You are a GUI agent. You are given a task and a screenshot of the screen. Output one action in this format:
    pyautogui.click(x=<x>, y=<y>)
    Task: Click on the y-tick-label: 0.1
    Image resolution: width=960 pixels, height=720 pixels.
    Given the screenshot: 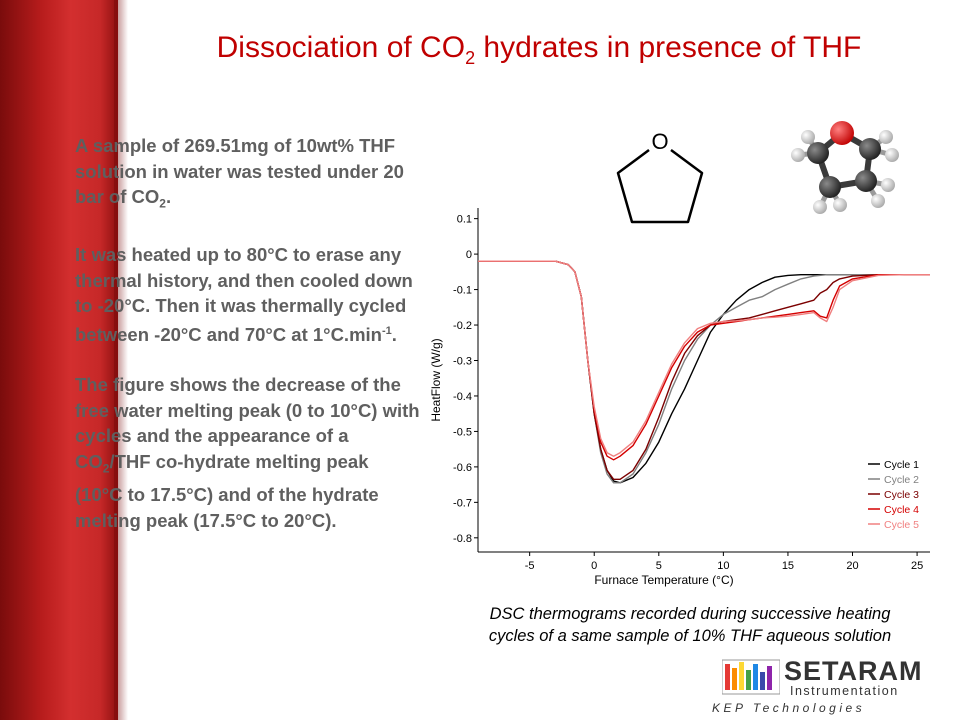 What is the action you would take?
    pyautogui.click(x=464, y=220)
    